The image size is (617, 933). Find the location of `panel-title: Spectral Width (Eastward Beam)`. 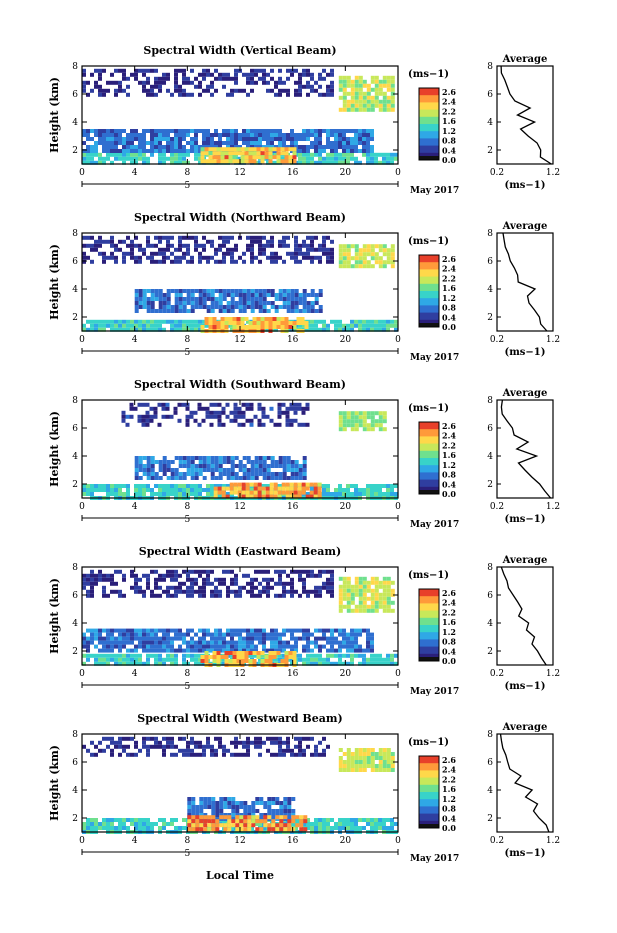

panel-title: Spectral Width (Eastward Beam) is located at coordinates (240, 551).